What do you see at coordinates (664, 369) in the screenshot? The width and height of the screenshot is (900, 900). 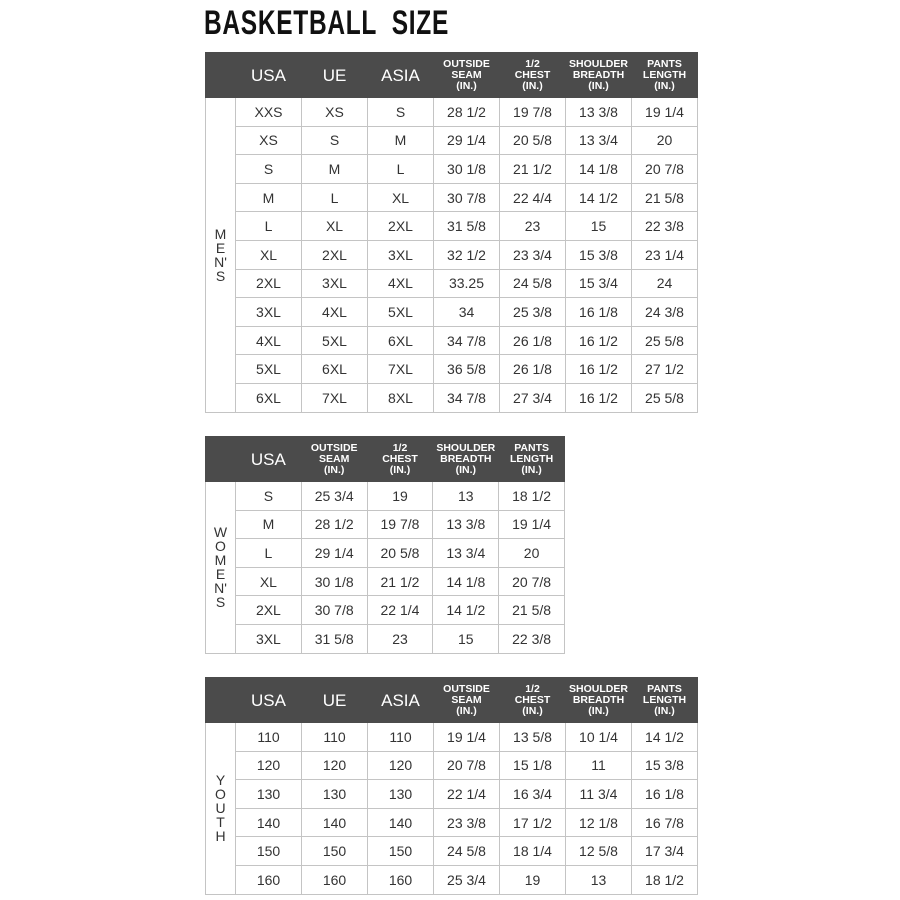 I see `table-cell: 27 1/2` at bounding box center [664, 369].